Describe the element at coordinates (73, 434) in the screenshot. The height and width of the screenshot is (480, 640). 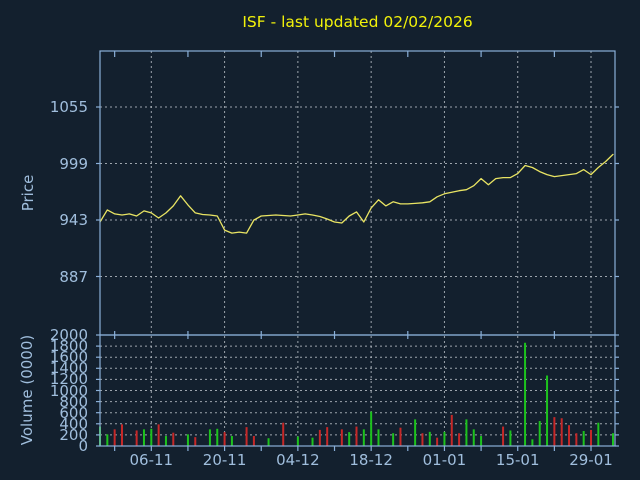
I see `volume-tick-label: 200` at that location.